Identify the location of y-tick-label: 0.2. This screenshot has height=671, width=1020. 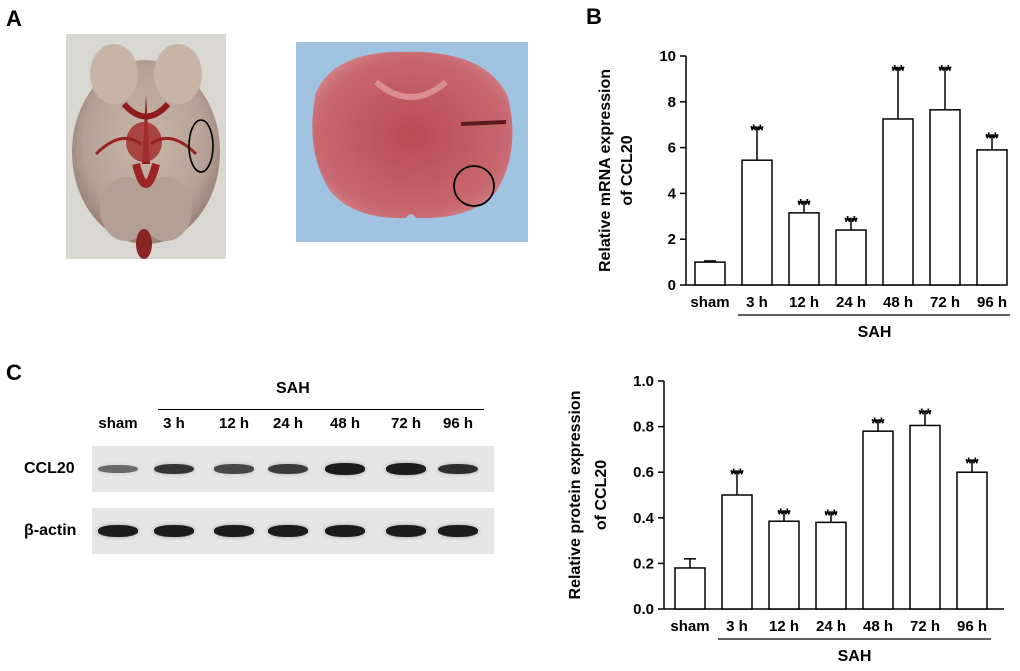
(643, 563).